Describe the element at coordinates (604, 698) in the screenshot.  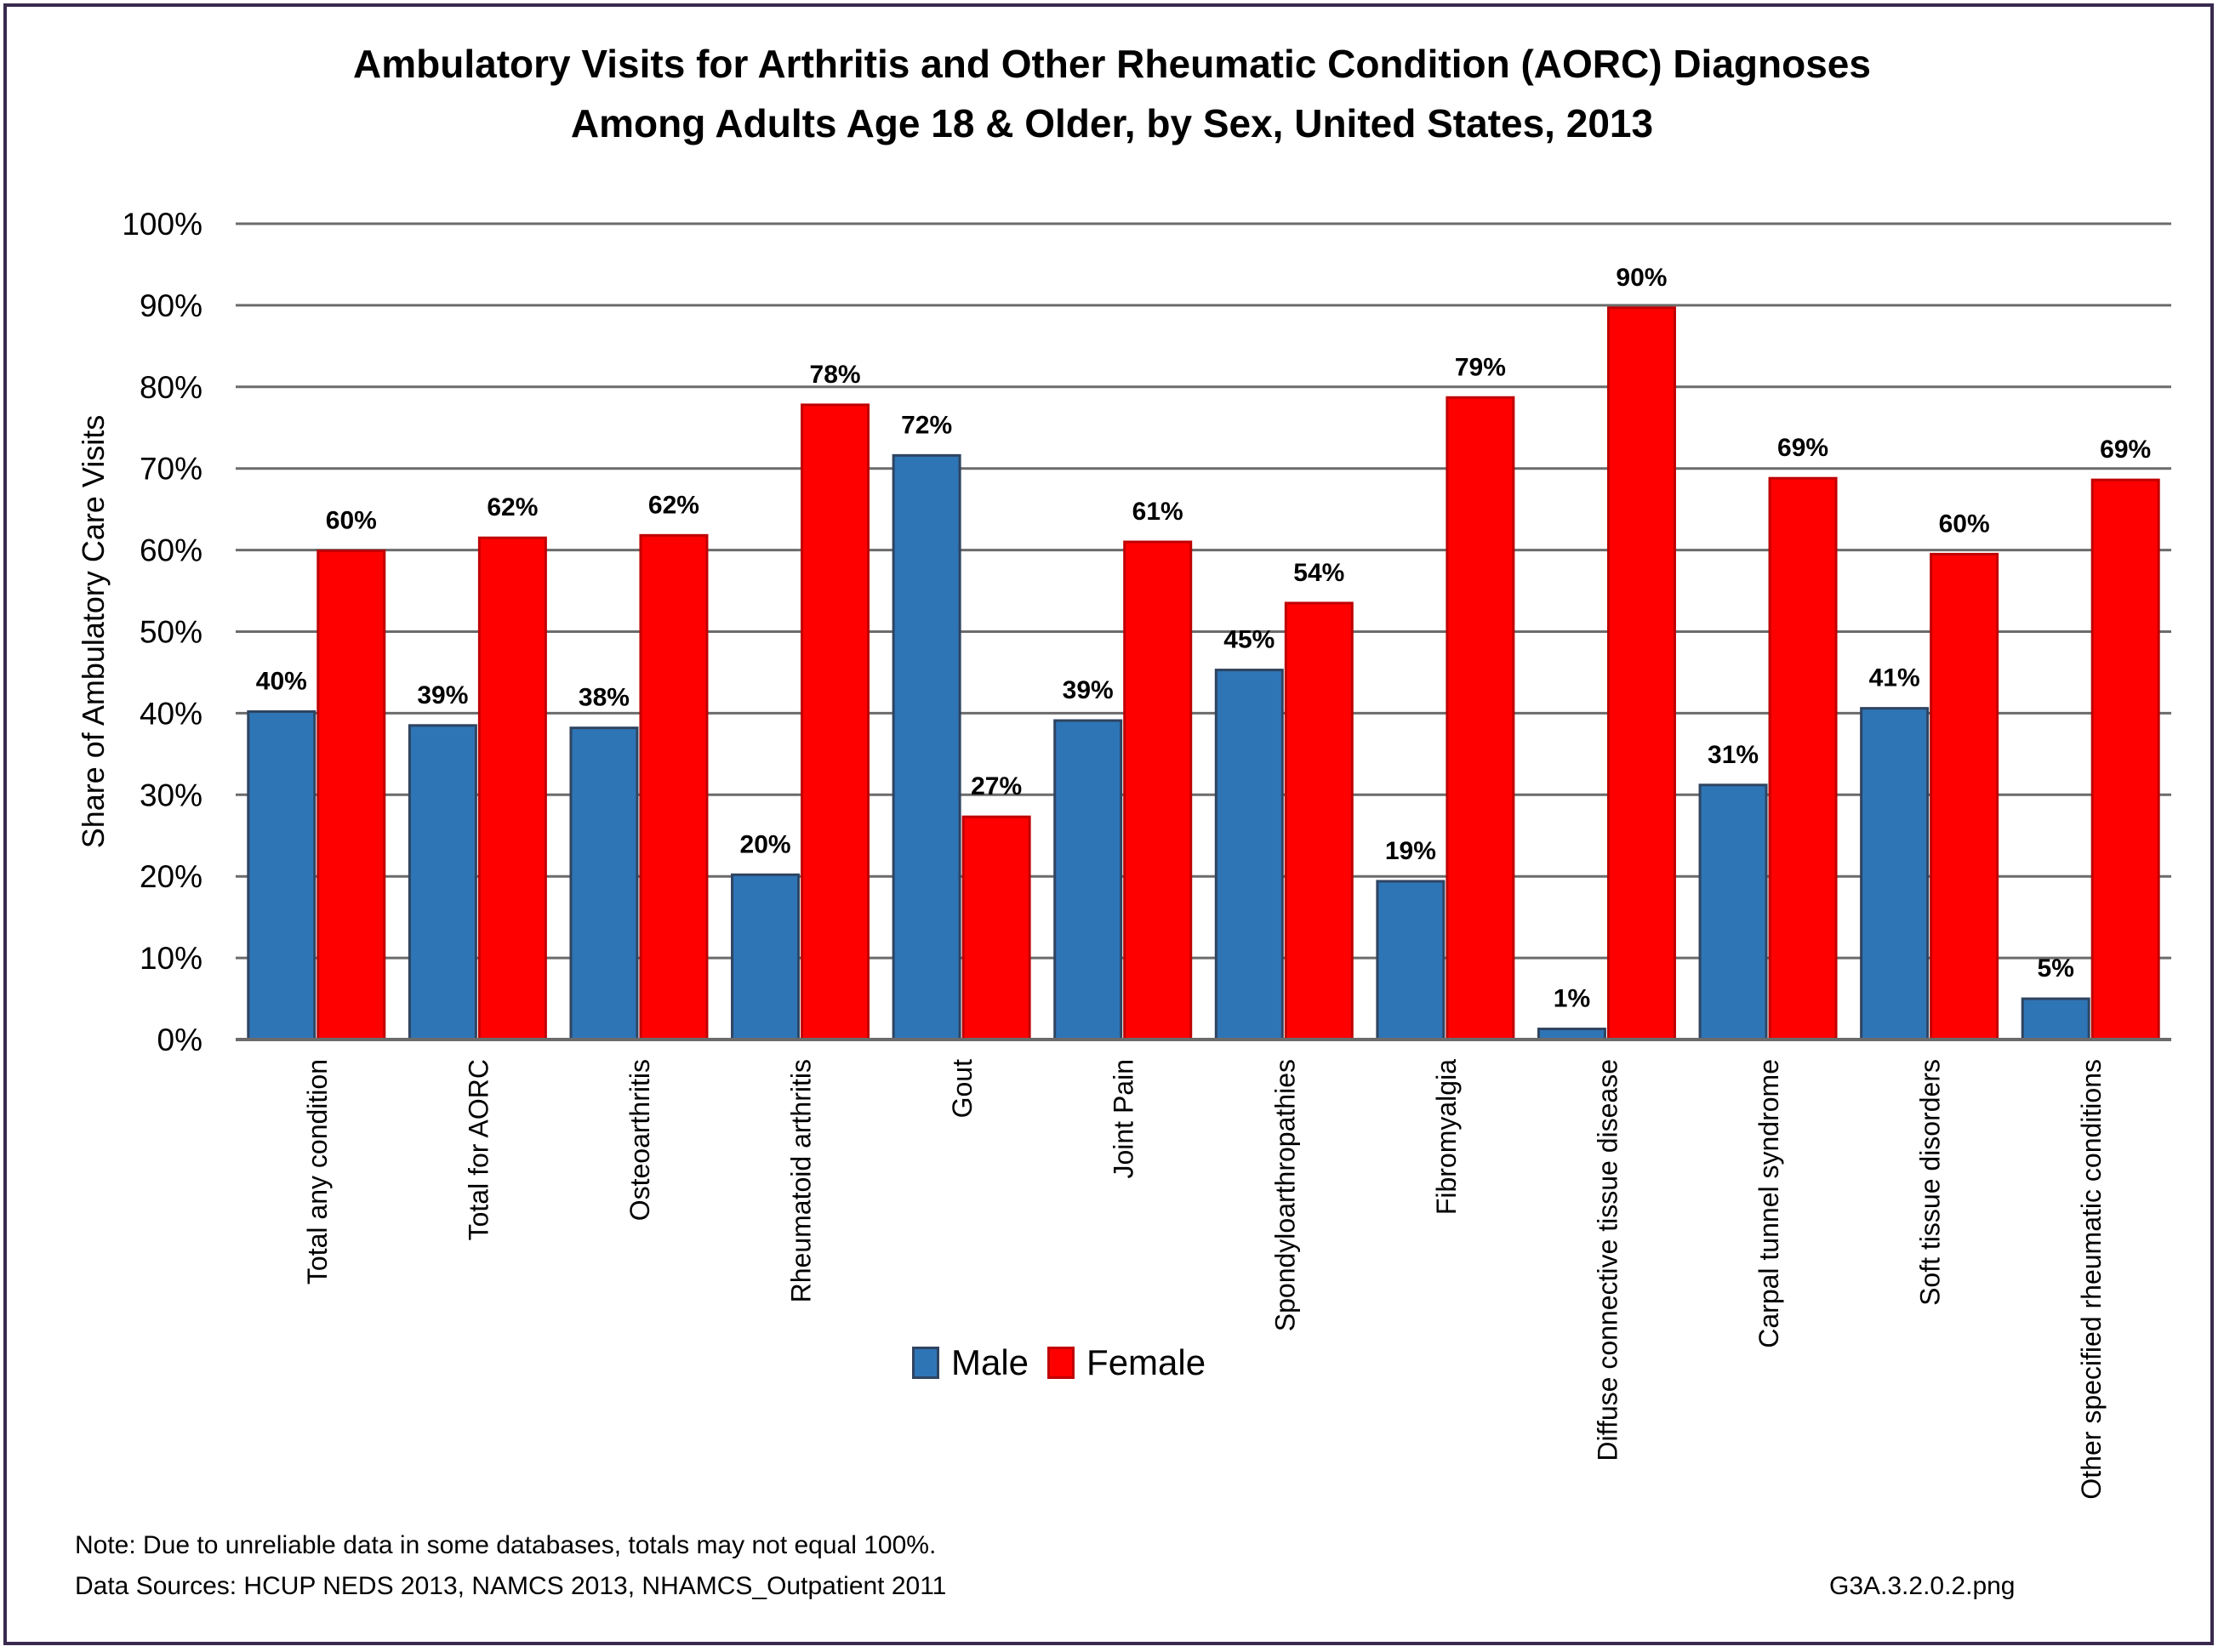
I see `data-label-male: 38%` at that location.